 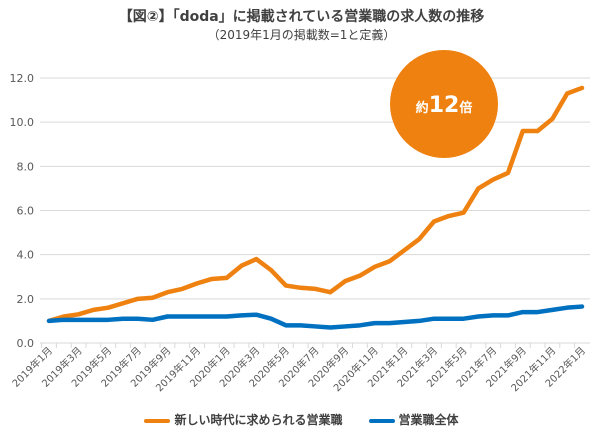 What do you see at coordinates (22, 122) in the screenshot?
I see `y-tick-label: 10.0` at bounding box center [22, 122].